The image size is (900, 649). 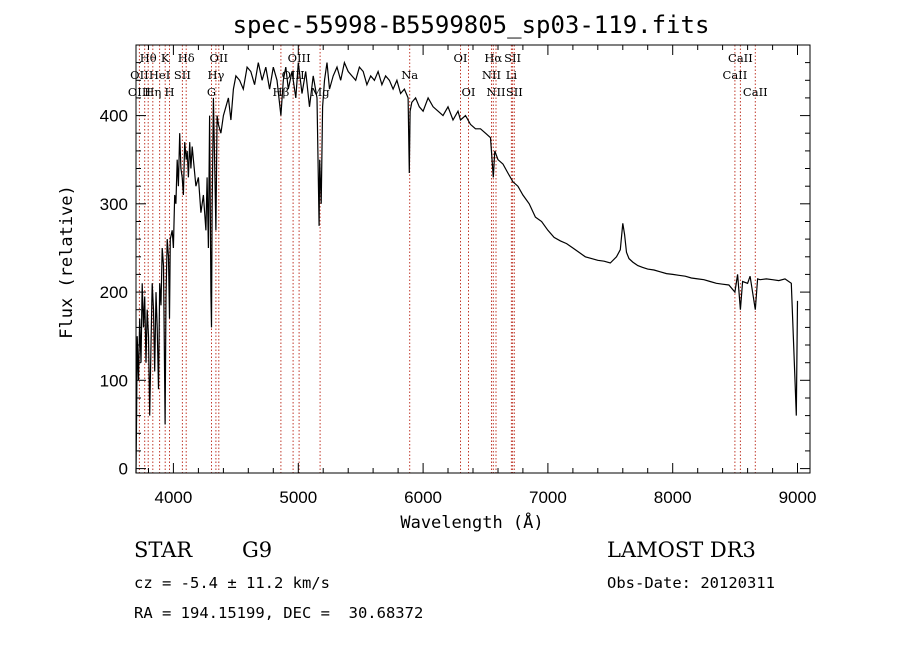 What do you see at coordinates (548, 497) in the screenshot?
I see `x-tick-label: 7000` at bounding box center [548, 497].